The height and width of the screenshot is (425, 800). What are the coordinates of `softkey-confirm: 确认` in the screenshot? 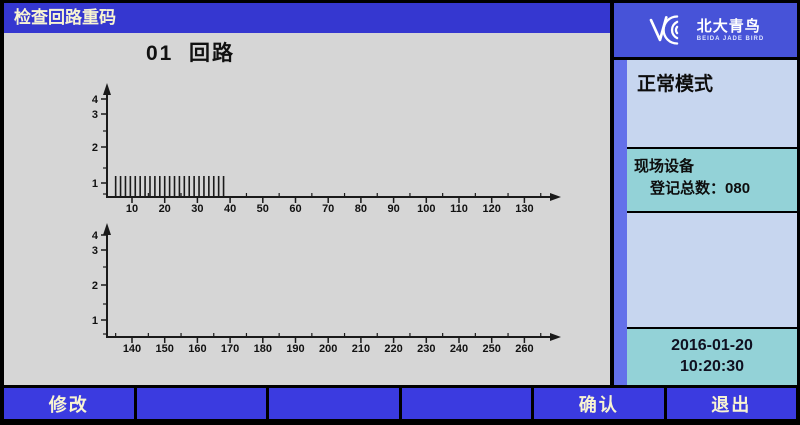 It's located at (599, 403).